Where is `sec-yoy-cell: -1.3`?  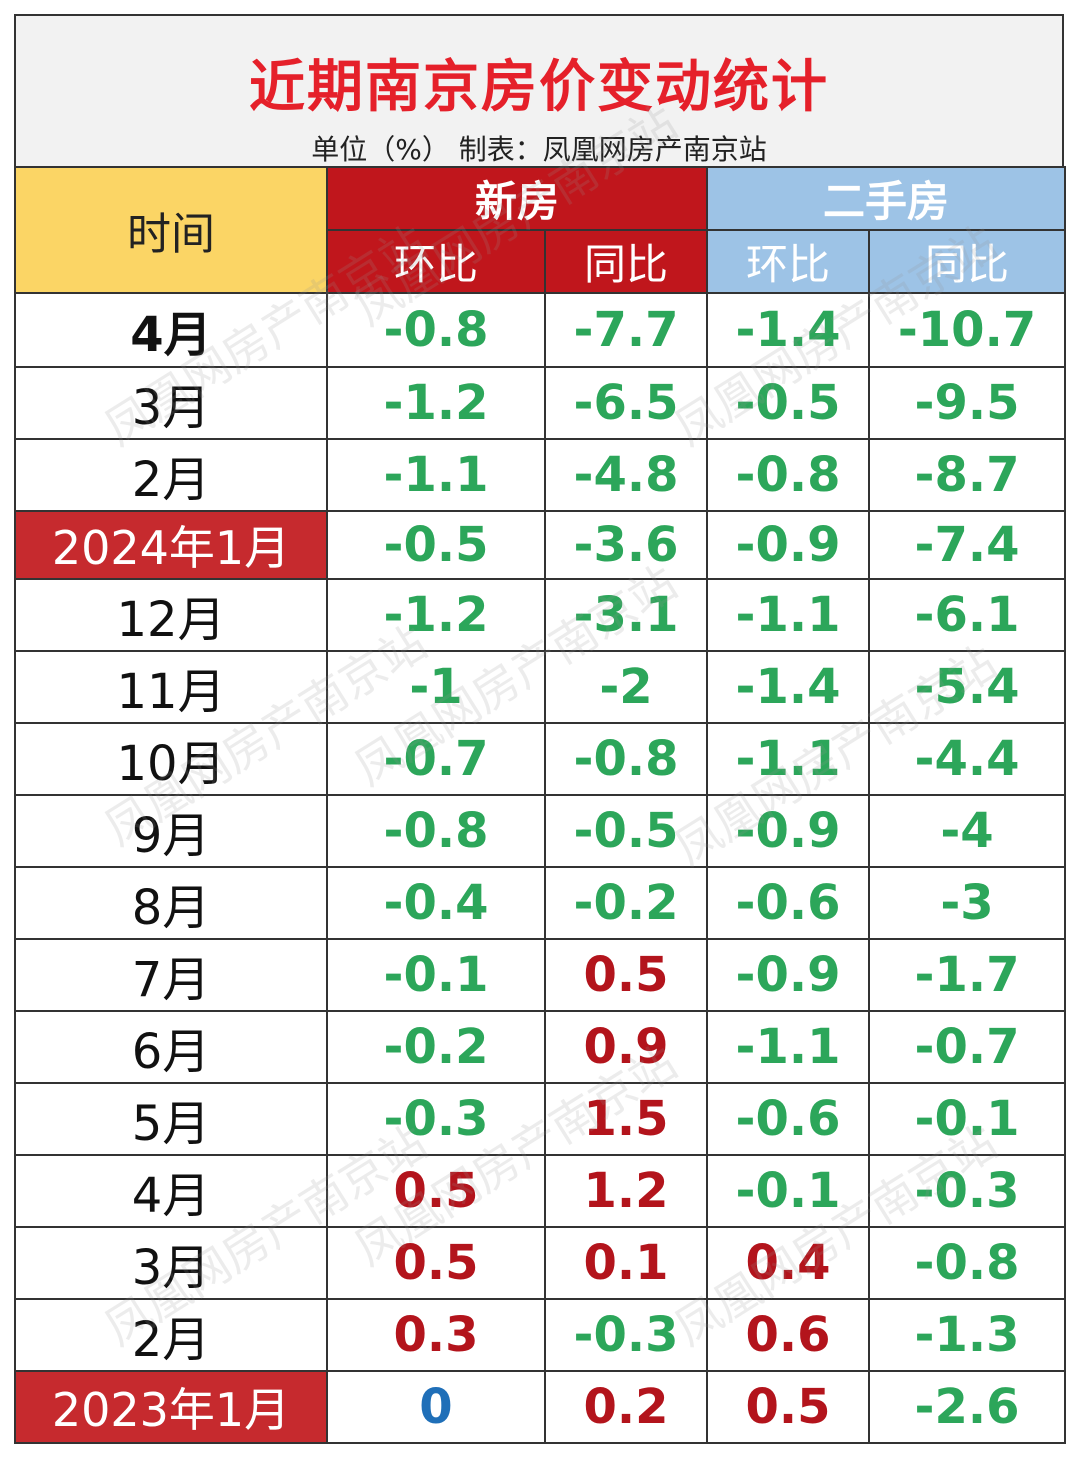 sec-yoy-cell: -1.3 is located at coordinates (967, 1335).